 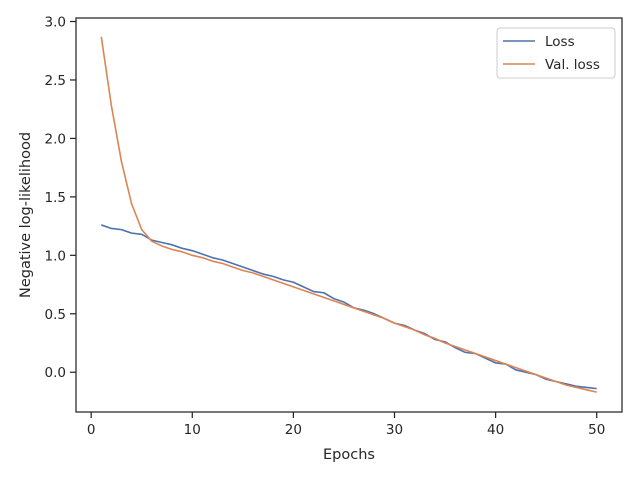 I want to click on y-tick-label: 0.0, so click(x=55, y=373).